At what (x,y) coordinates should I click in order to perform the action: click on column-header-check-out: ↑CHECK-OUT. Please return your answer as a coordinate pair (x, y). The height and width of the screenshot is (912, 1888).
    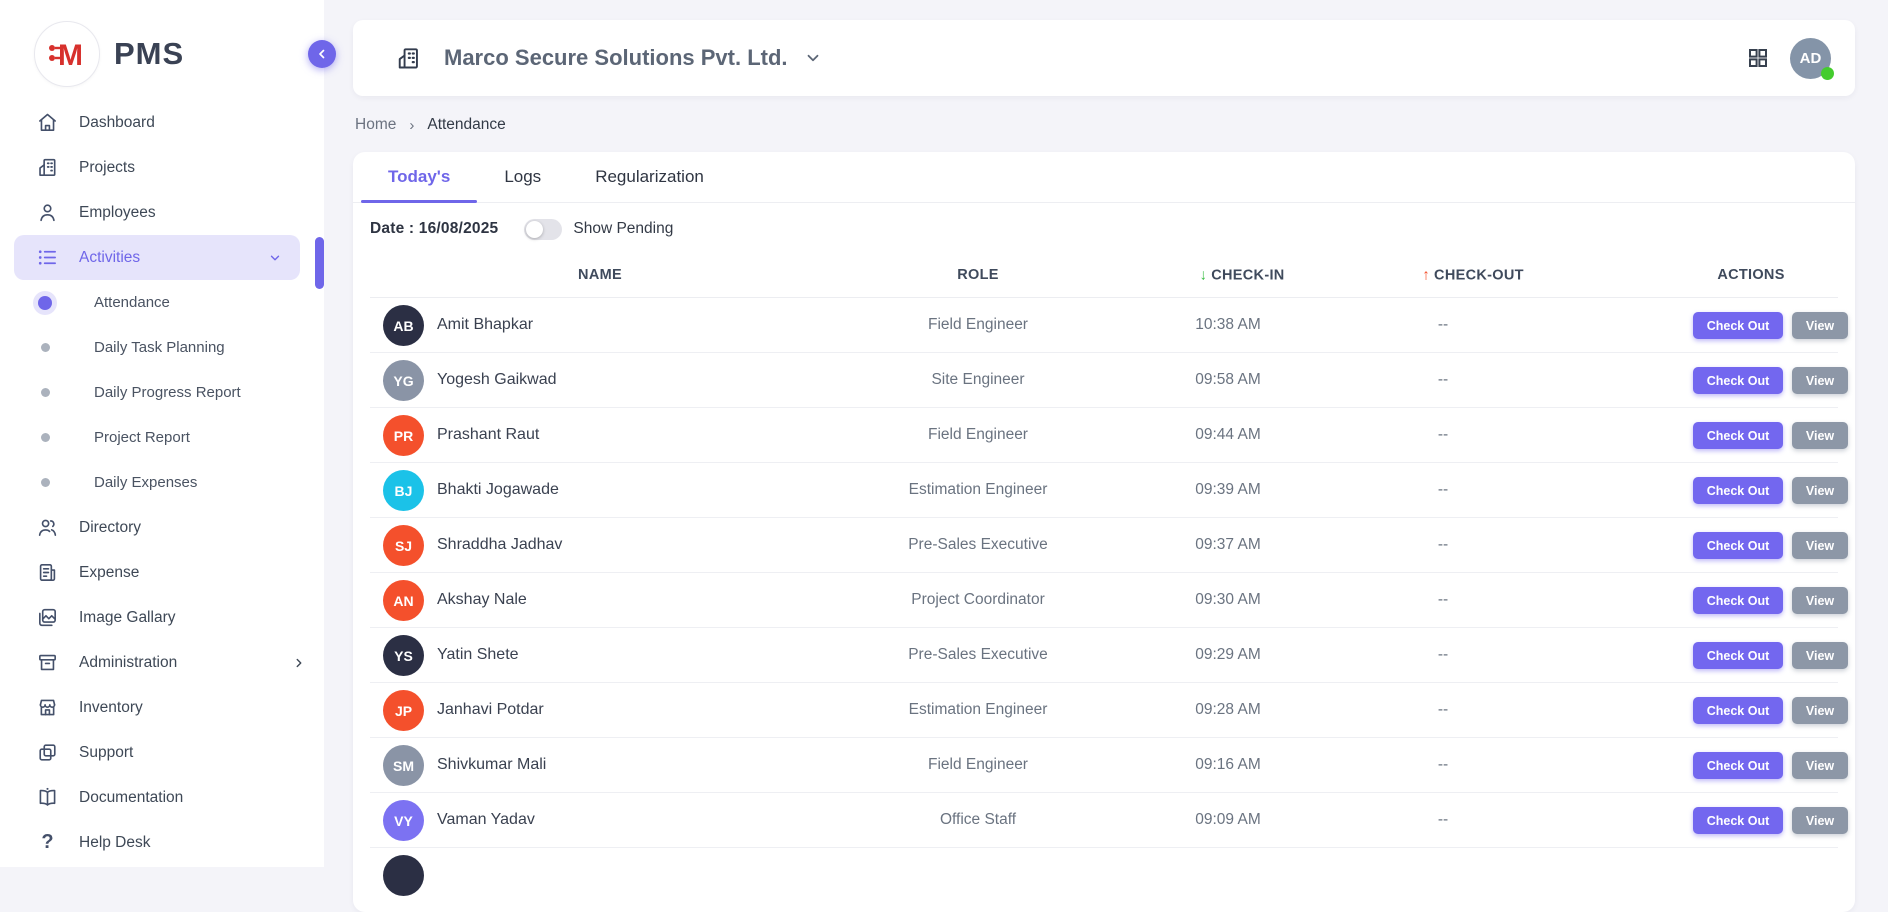
    Looking at the image, I should click on (1473, 274).